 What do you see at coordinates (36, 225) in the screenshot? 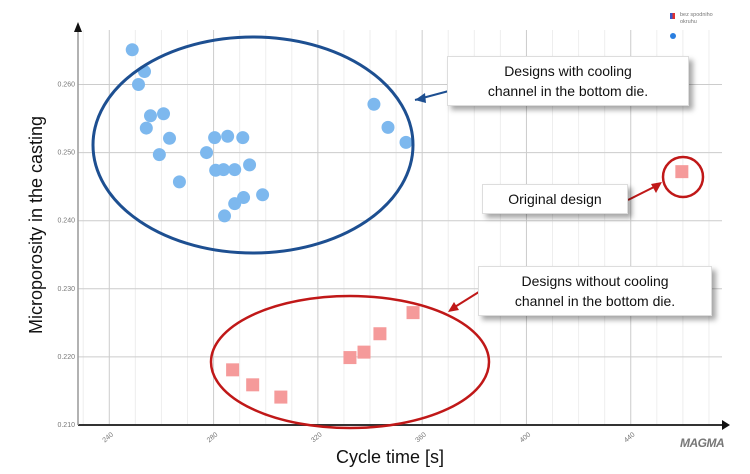
I see `y-axis-label: Microporosity in the casting` at bounding box center [36, 225].